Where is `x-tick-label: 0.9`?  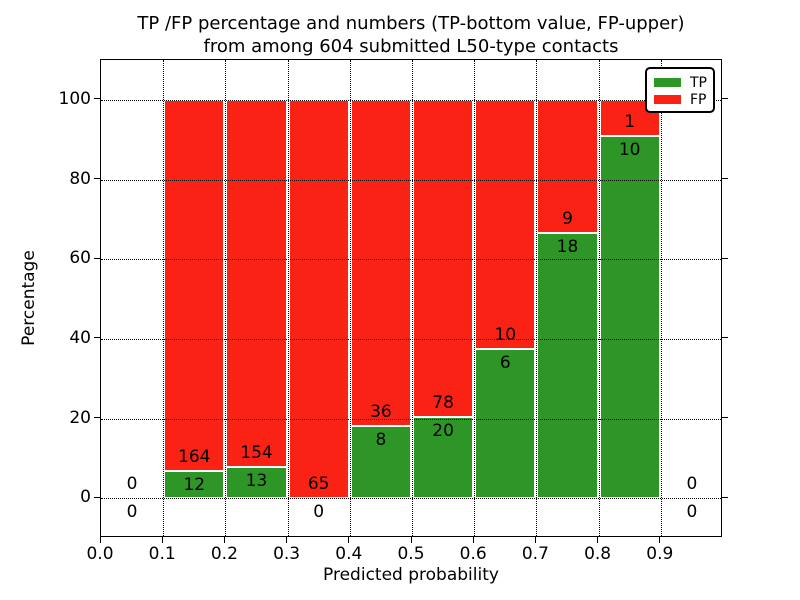
x-tick-label: 0.9 is located at coordinates (660, 554).